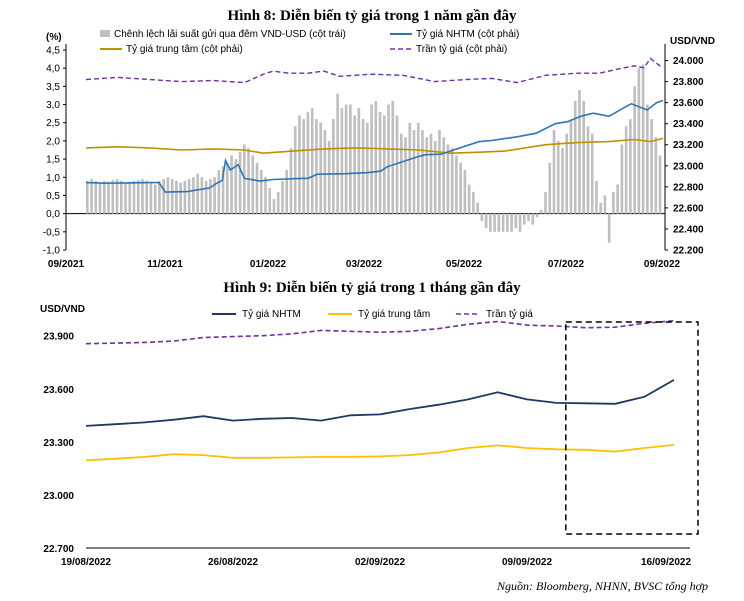  Describe the element at coordinates (53, 105) in the screenshot. I see `chart8-left-tick-label: 3,0` at that location.